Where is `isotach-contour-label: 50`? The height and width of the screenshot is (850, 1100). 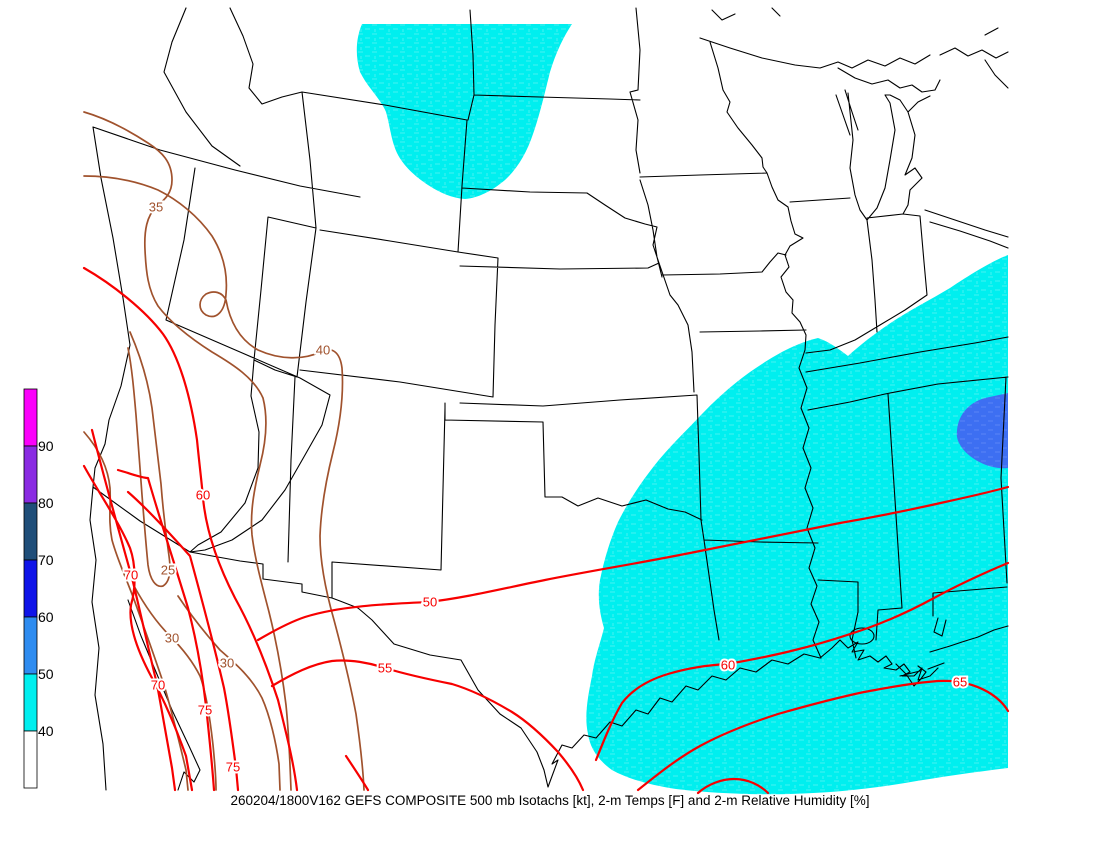
isotach-contour-label: 50 is located at coordinates (430, 602).